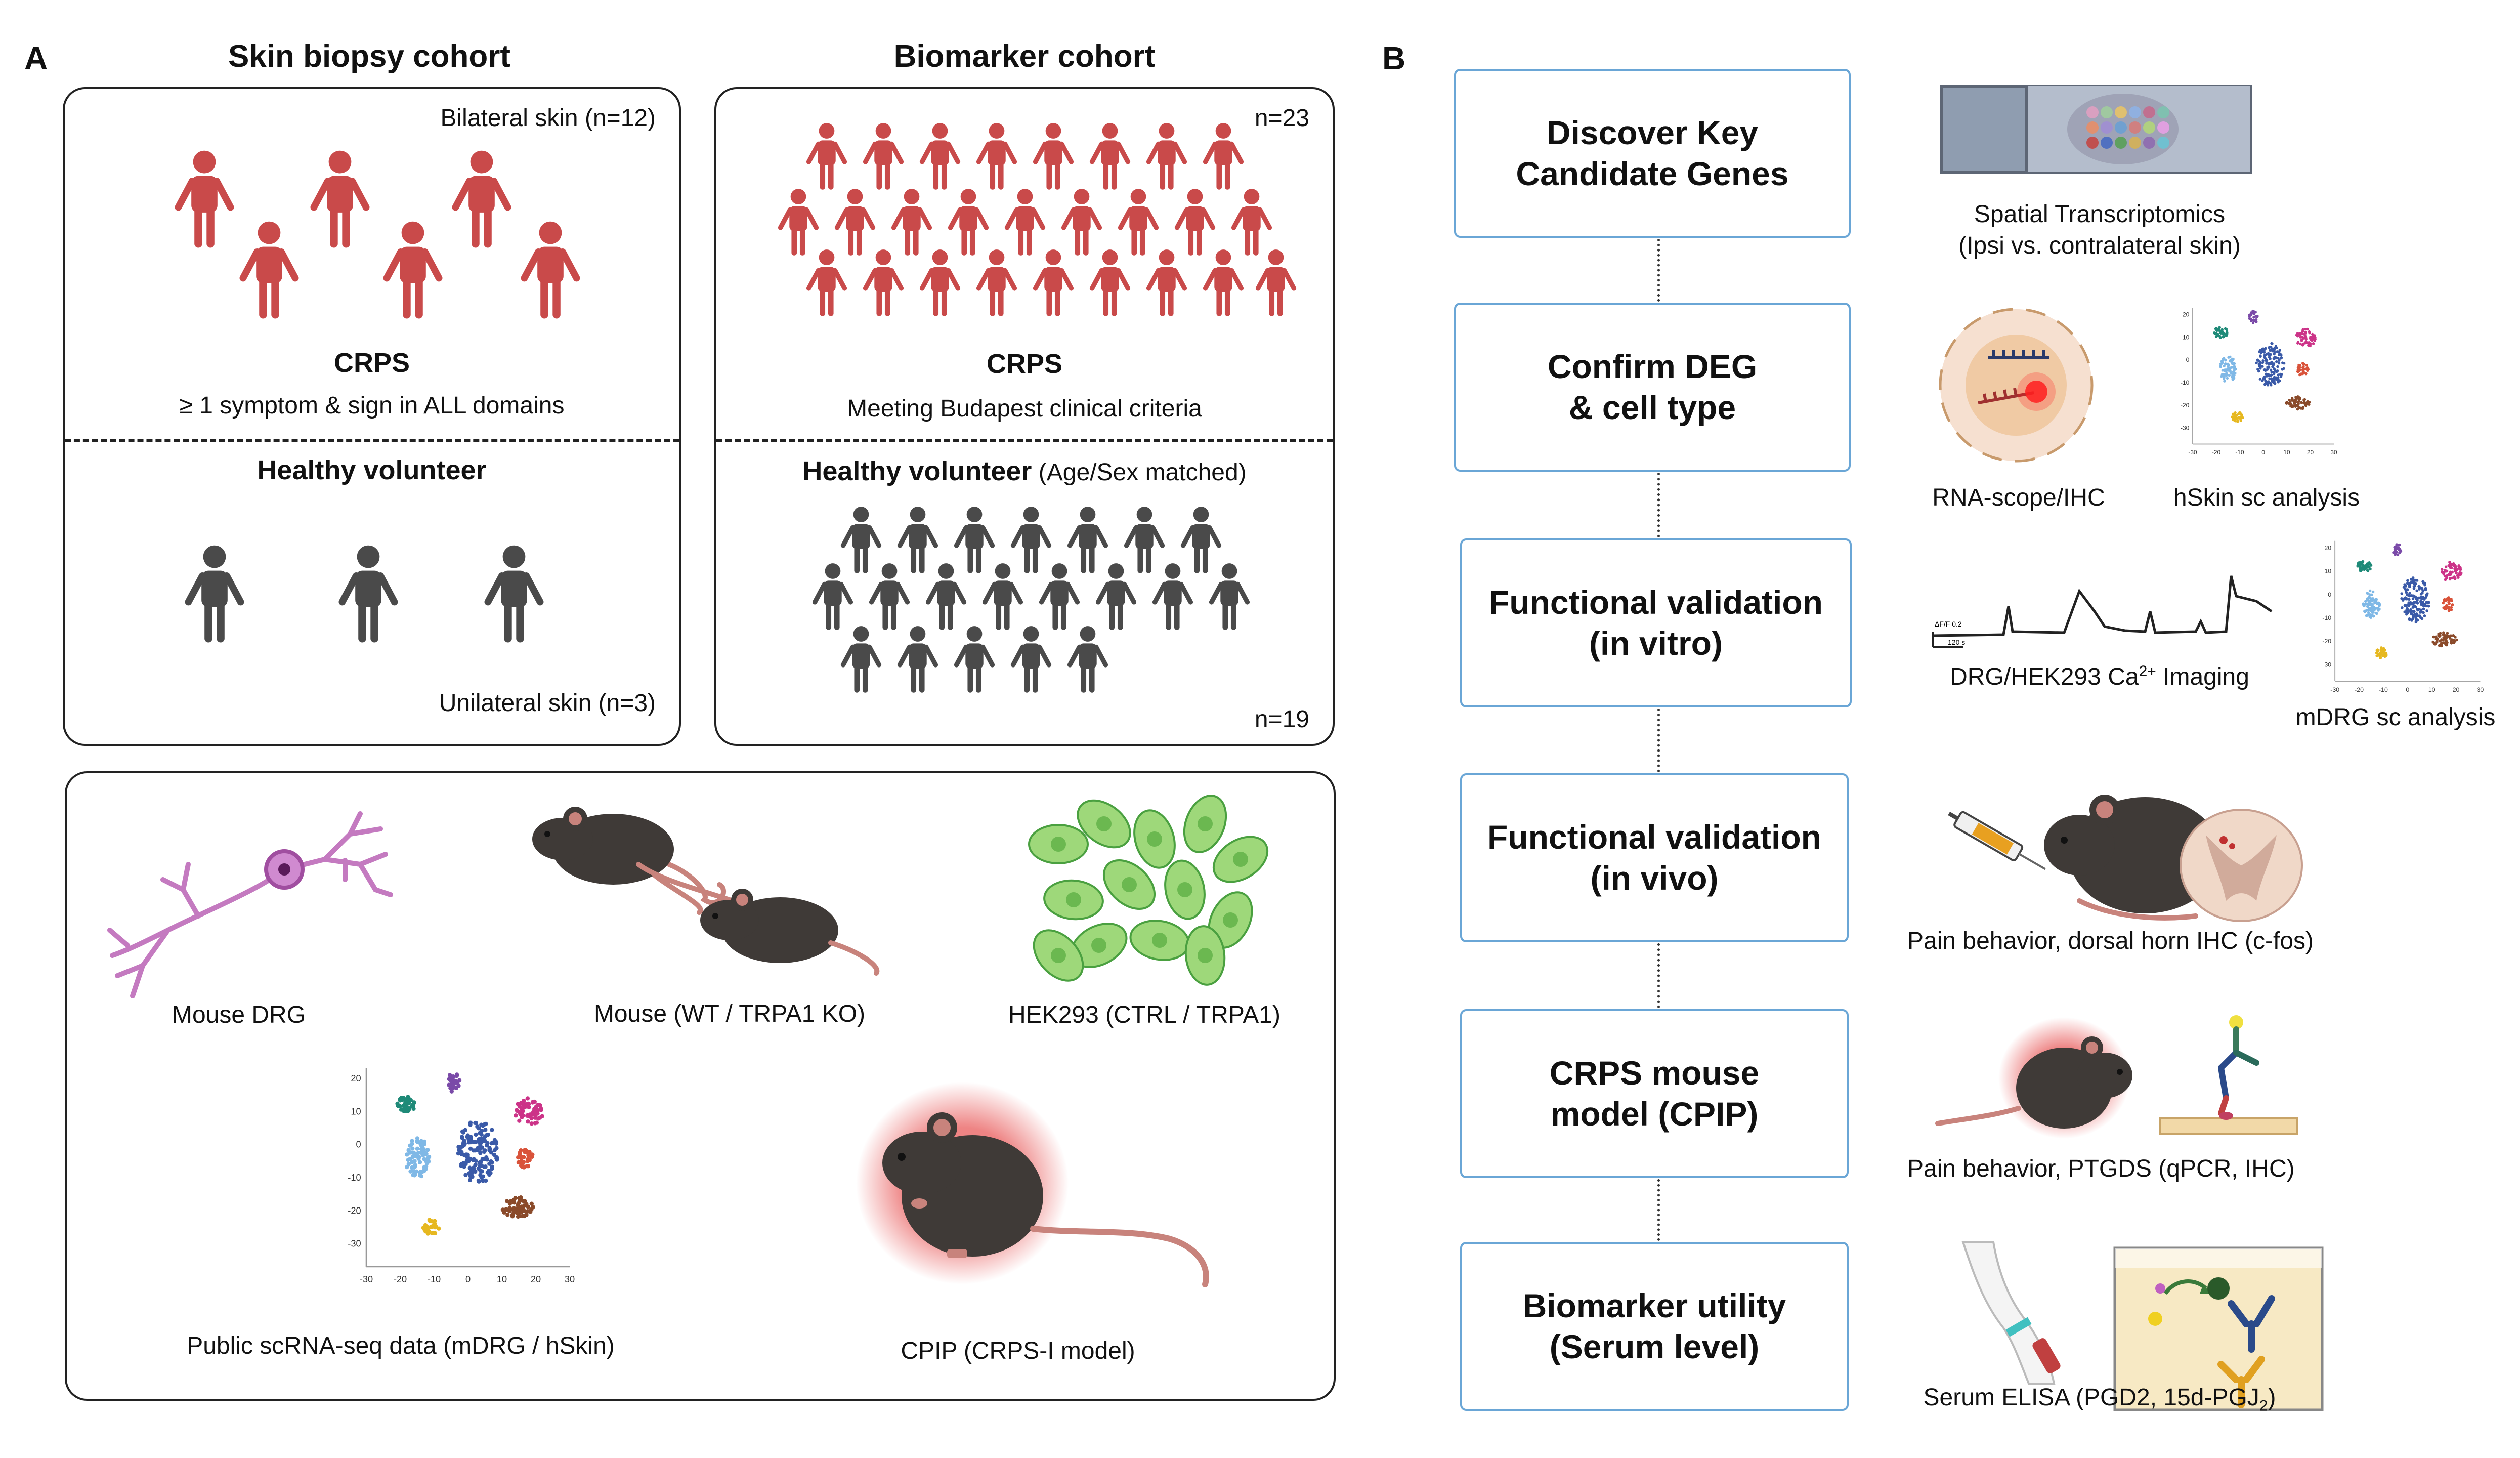  Describe the element at coordinates (401, 1345) in the screenshot. I see `scrna-label: Public scRNA-seq data (mDRG / hSkin)` at that location.